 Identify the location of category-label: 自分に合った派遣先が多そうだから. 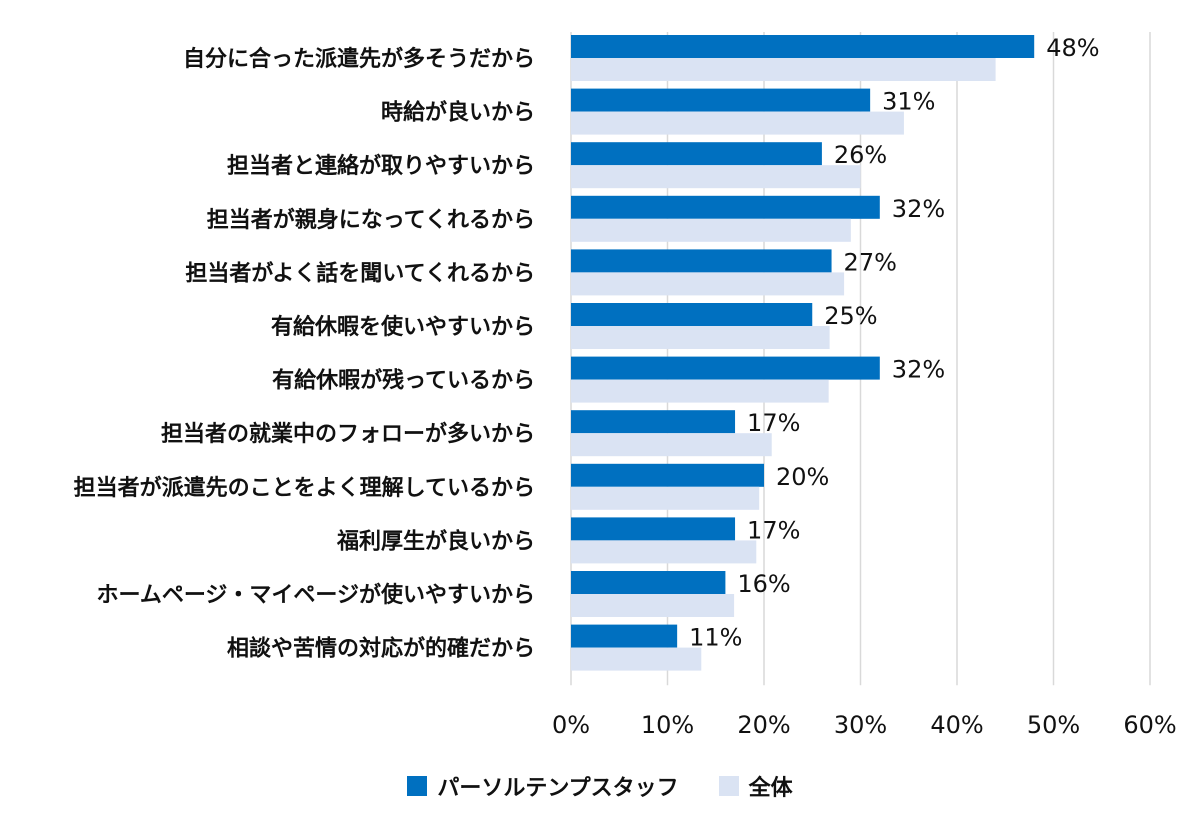
(359, 59).